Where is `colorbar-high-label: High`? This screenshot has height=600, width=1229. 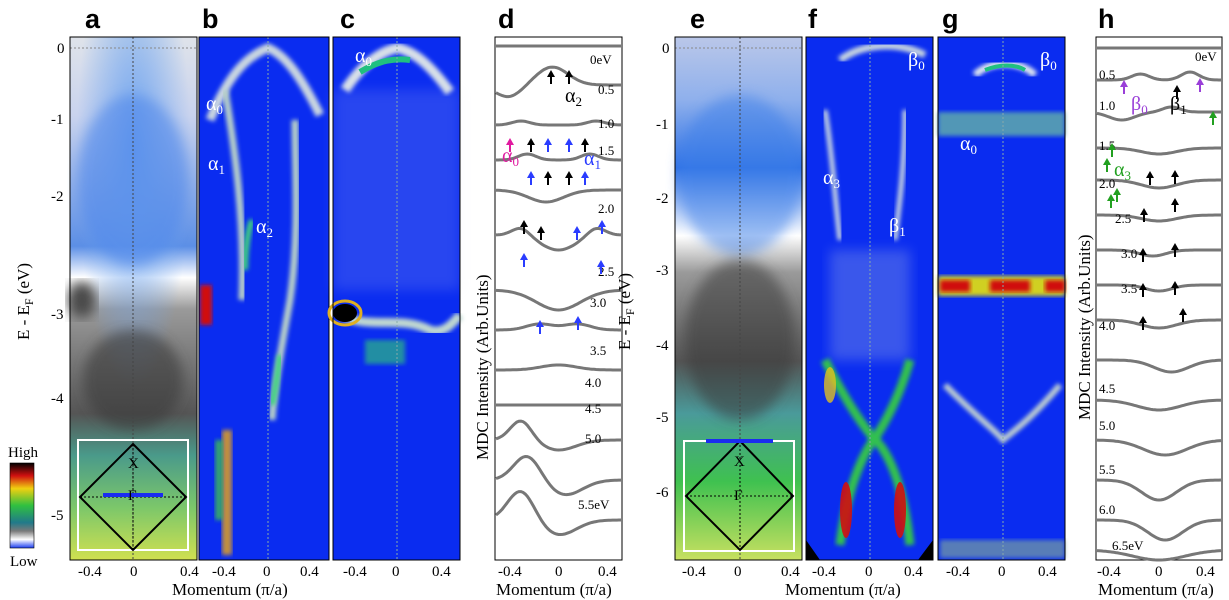 colorbar-high-label: High is located at coordinates (23, 453).